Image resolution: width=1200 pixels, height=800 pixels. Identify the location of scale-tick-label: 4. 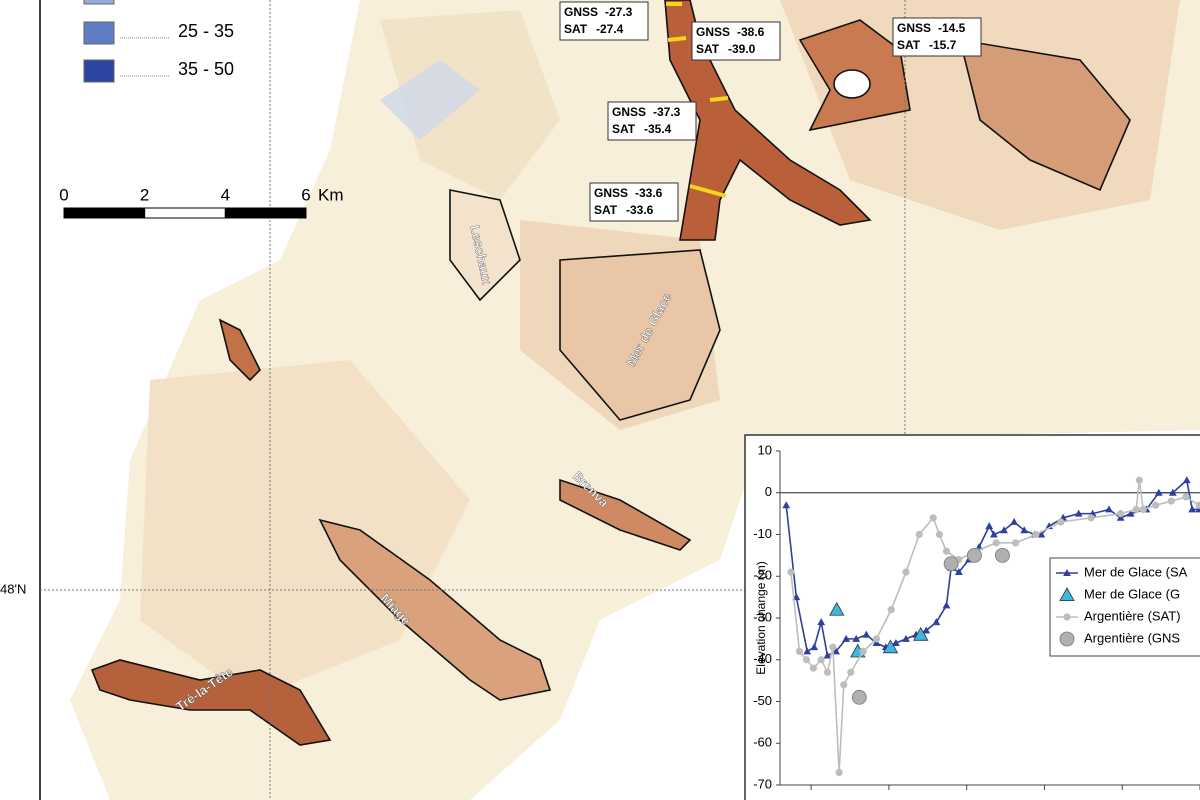
(225, 194).